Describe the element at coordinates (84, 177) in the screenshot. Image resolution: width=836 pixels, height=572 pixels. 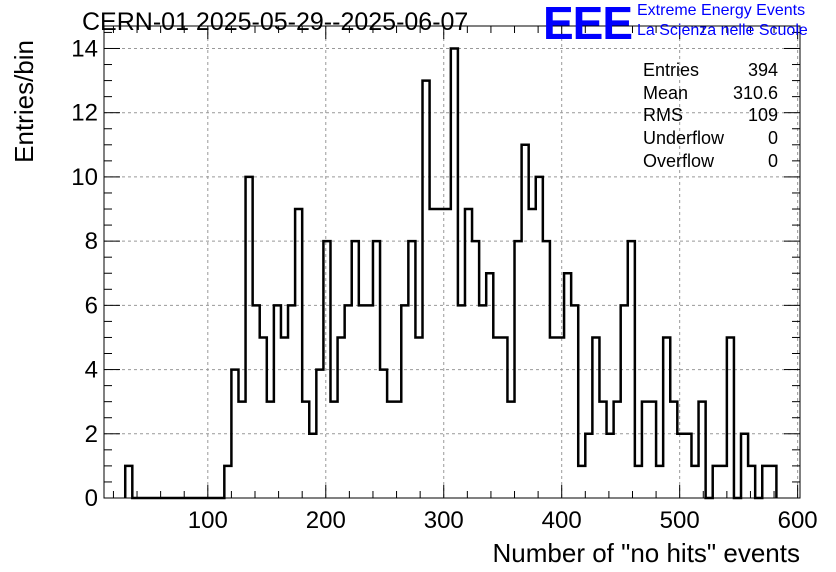
I see `y-tick-label: 10` at that location.